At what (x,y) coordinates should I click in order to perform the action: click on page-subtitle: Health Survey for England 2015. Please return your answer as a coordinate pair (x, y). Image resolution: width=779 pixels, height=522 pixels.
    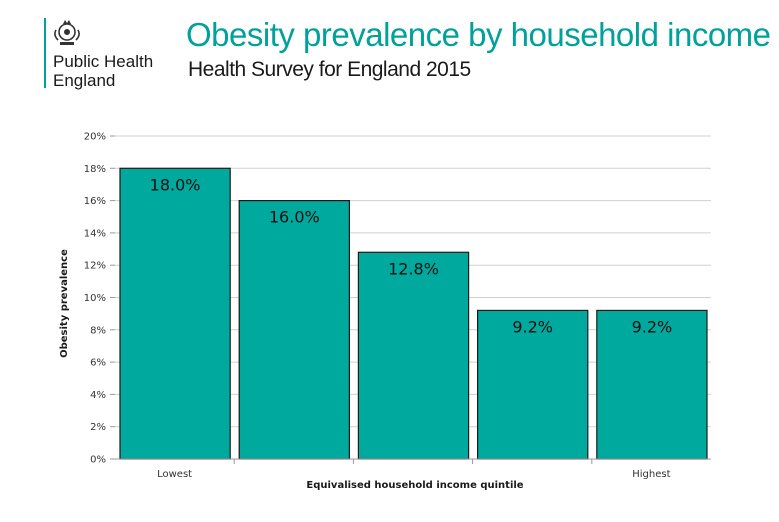
    Looking at the image, I should click on (329, 69).